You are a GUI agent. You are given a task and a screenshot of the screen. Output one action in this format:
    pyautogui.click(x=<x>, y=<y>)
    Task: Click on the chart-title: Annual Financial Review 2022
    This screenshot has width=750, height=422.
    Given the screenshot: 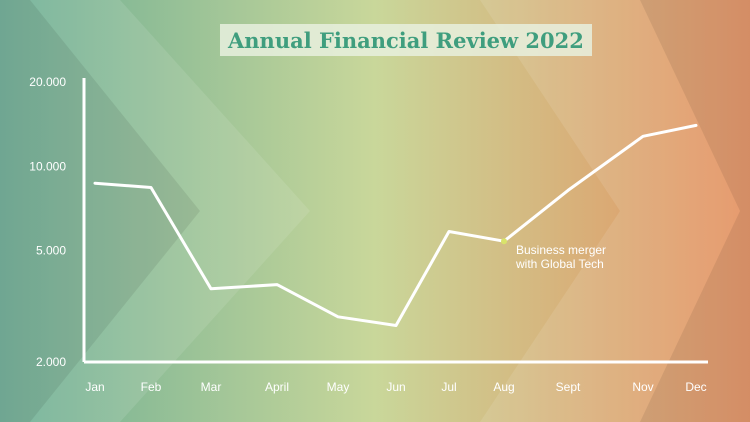 What is the action you would take?
    pyautogui.click(x=406, y=40)
    